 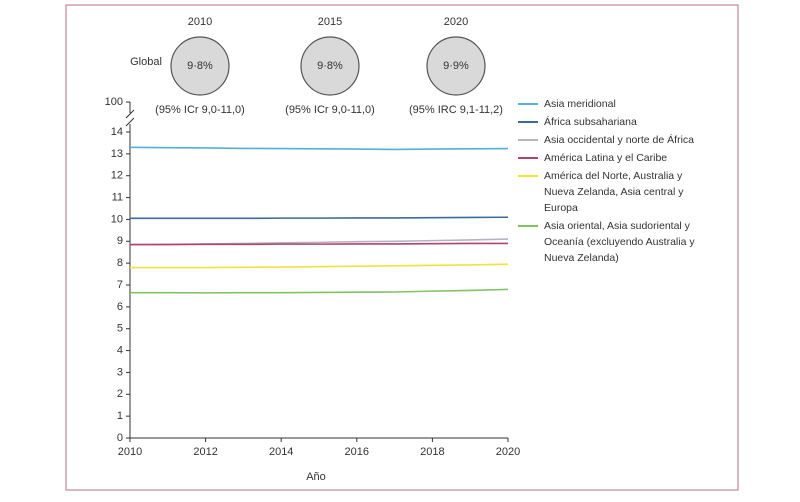 I want to click on y-tick-label: 6, so click(x=120, y=307).